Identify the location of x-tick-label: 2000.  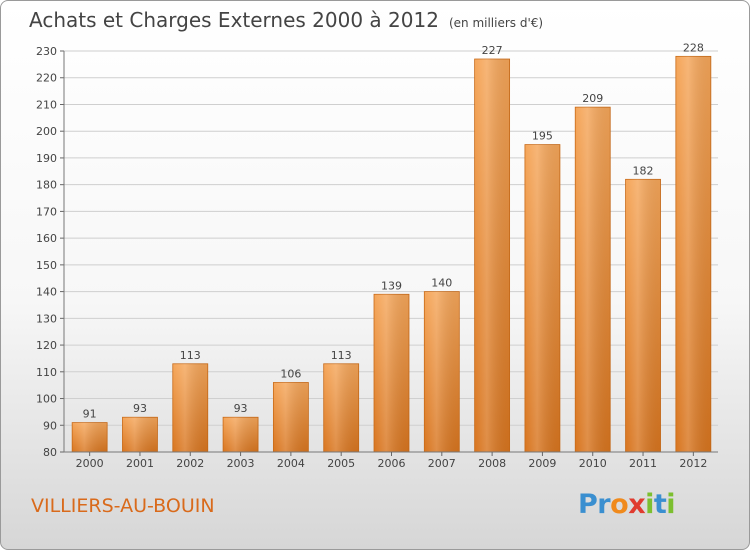
(90, 463).